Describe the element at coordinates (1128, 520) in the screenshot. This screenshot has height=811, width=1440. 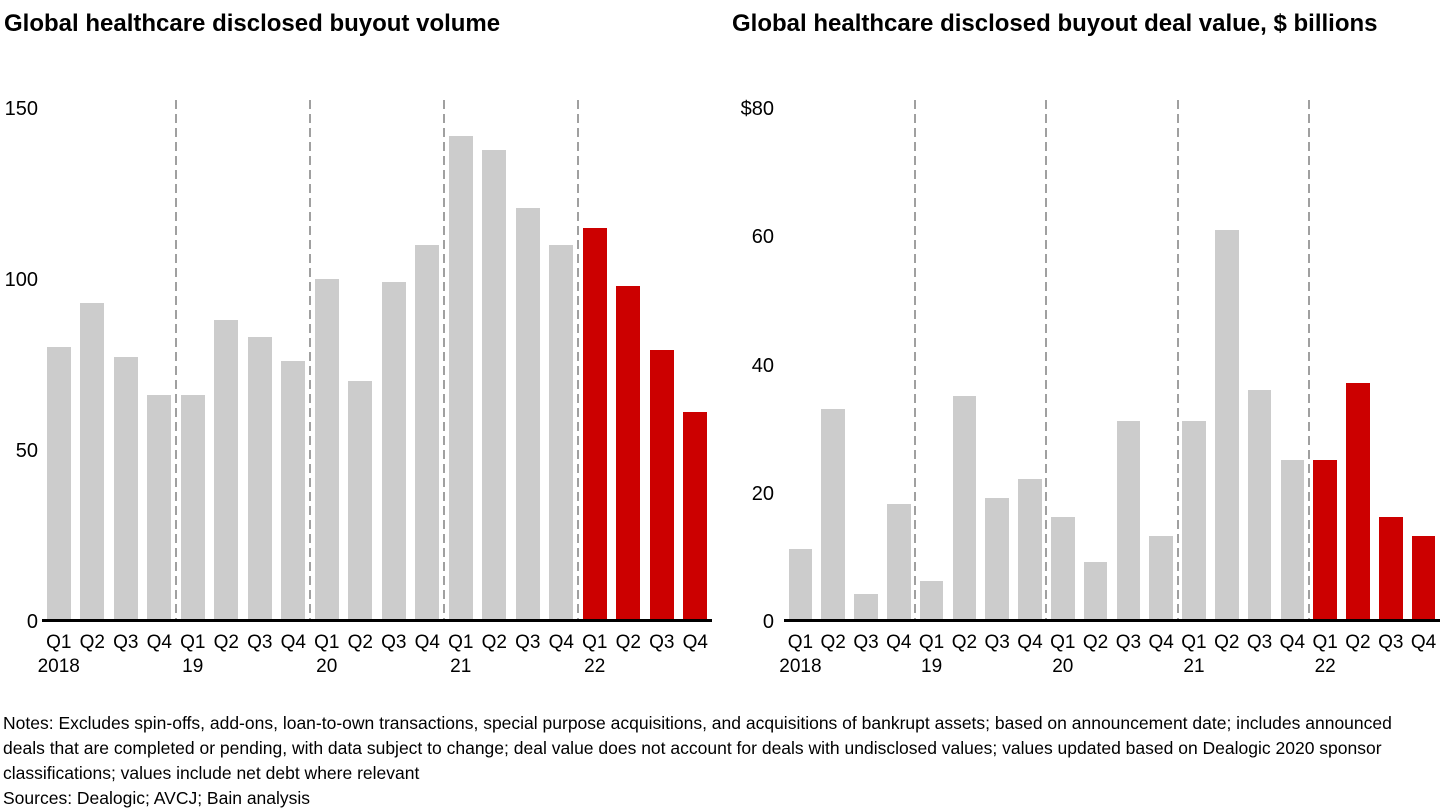
I see `bar-20-q3` at that location.